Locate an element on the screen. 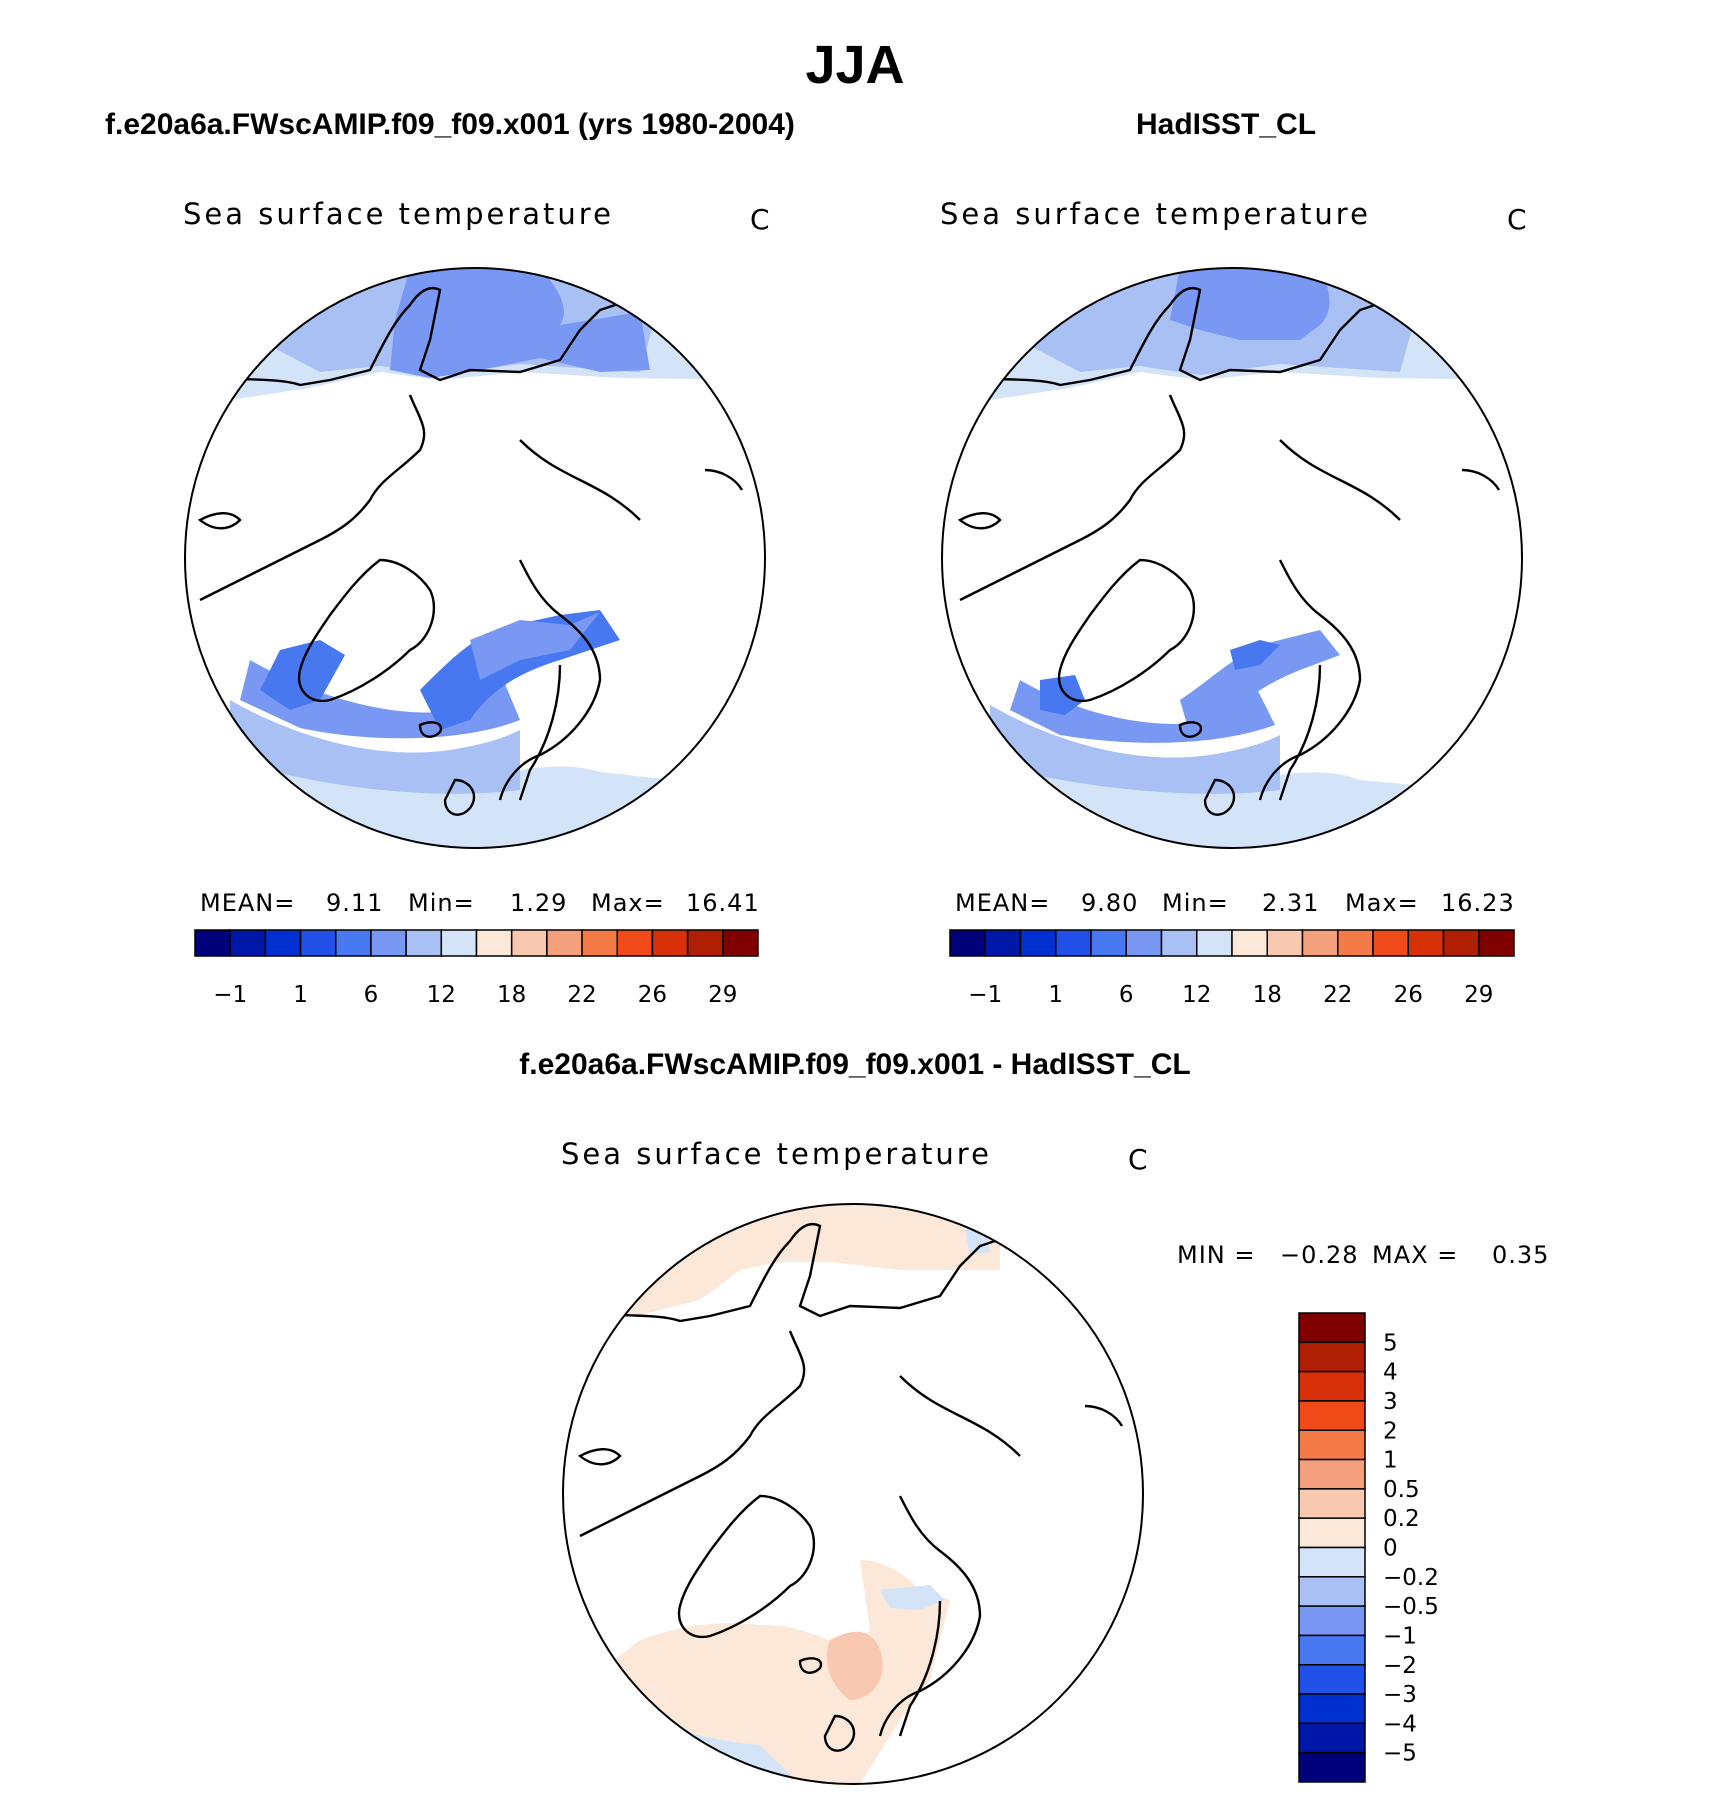 Image resolution: width=1710 pixels, height=1794 pixels. panel1-units: C is located at coordinates (760, 219).